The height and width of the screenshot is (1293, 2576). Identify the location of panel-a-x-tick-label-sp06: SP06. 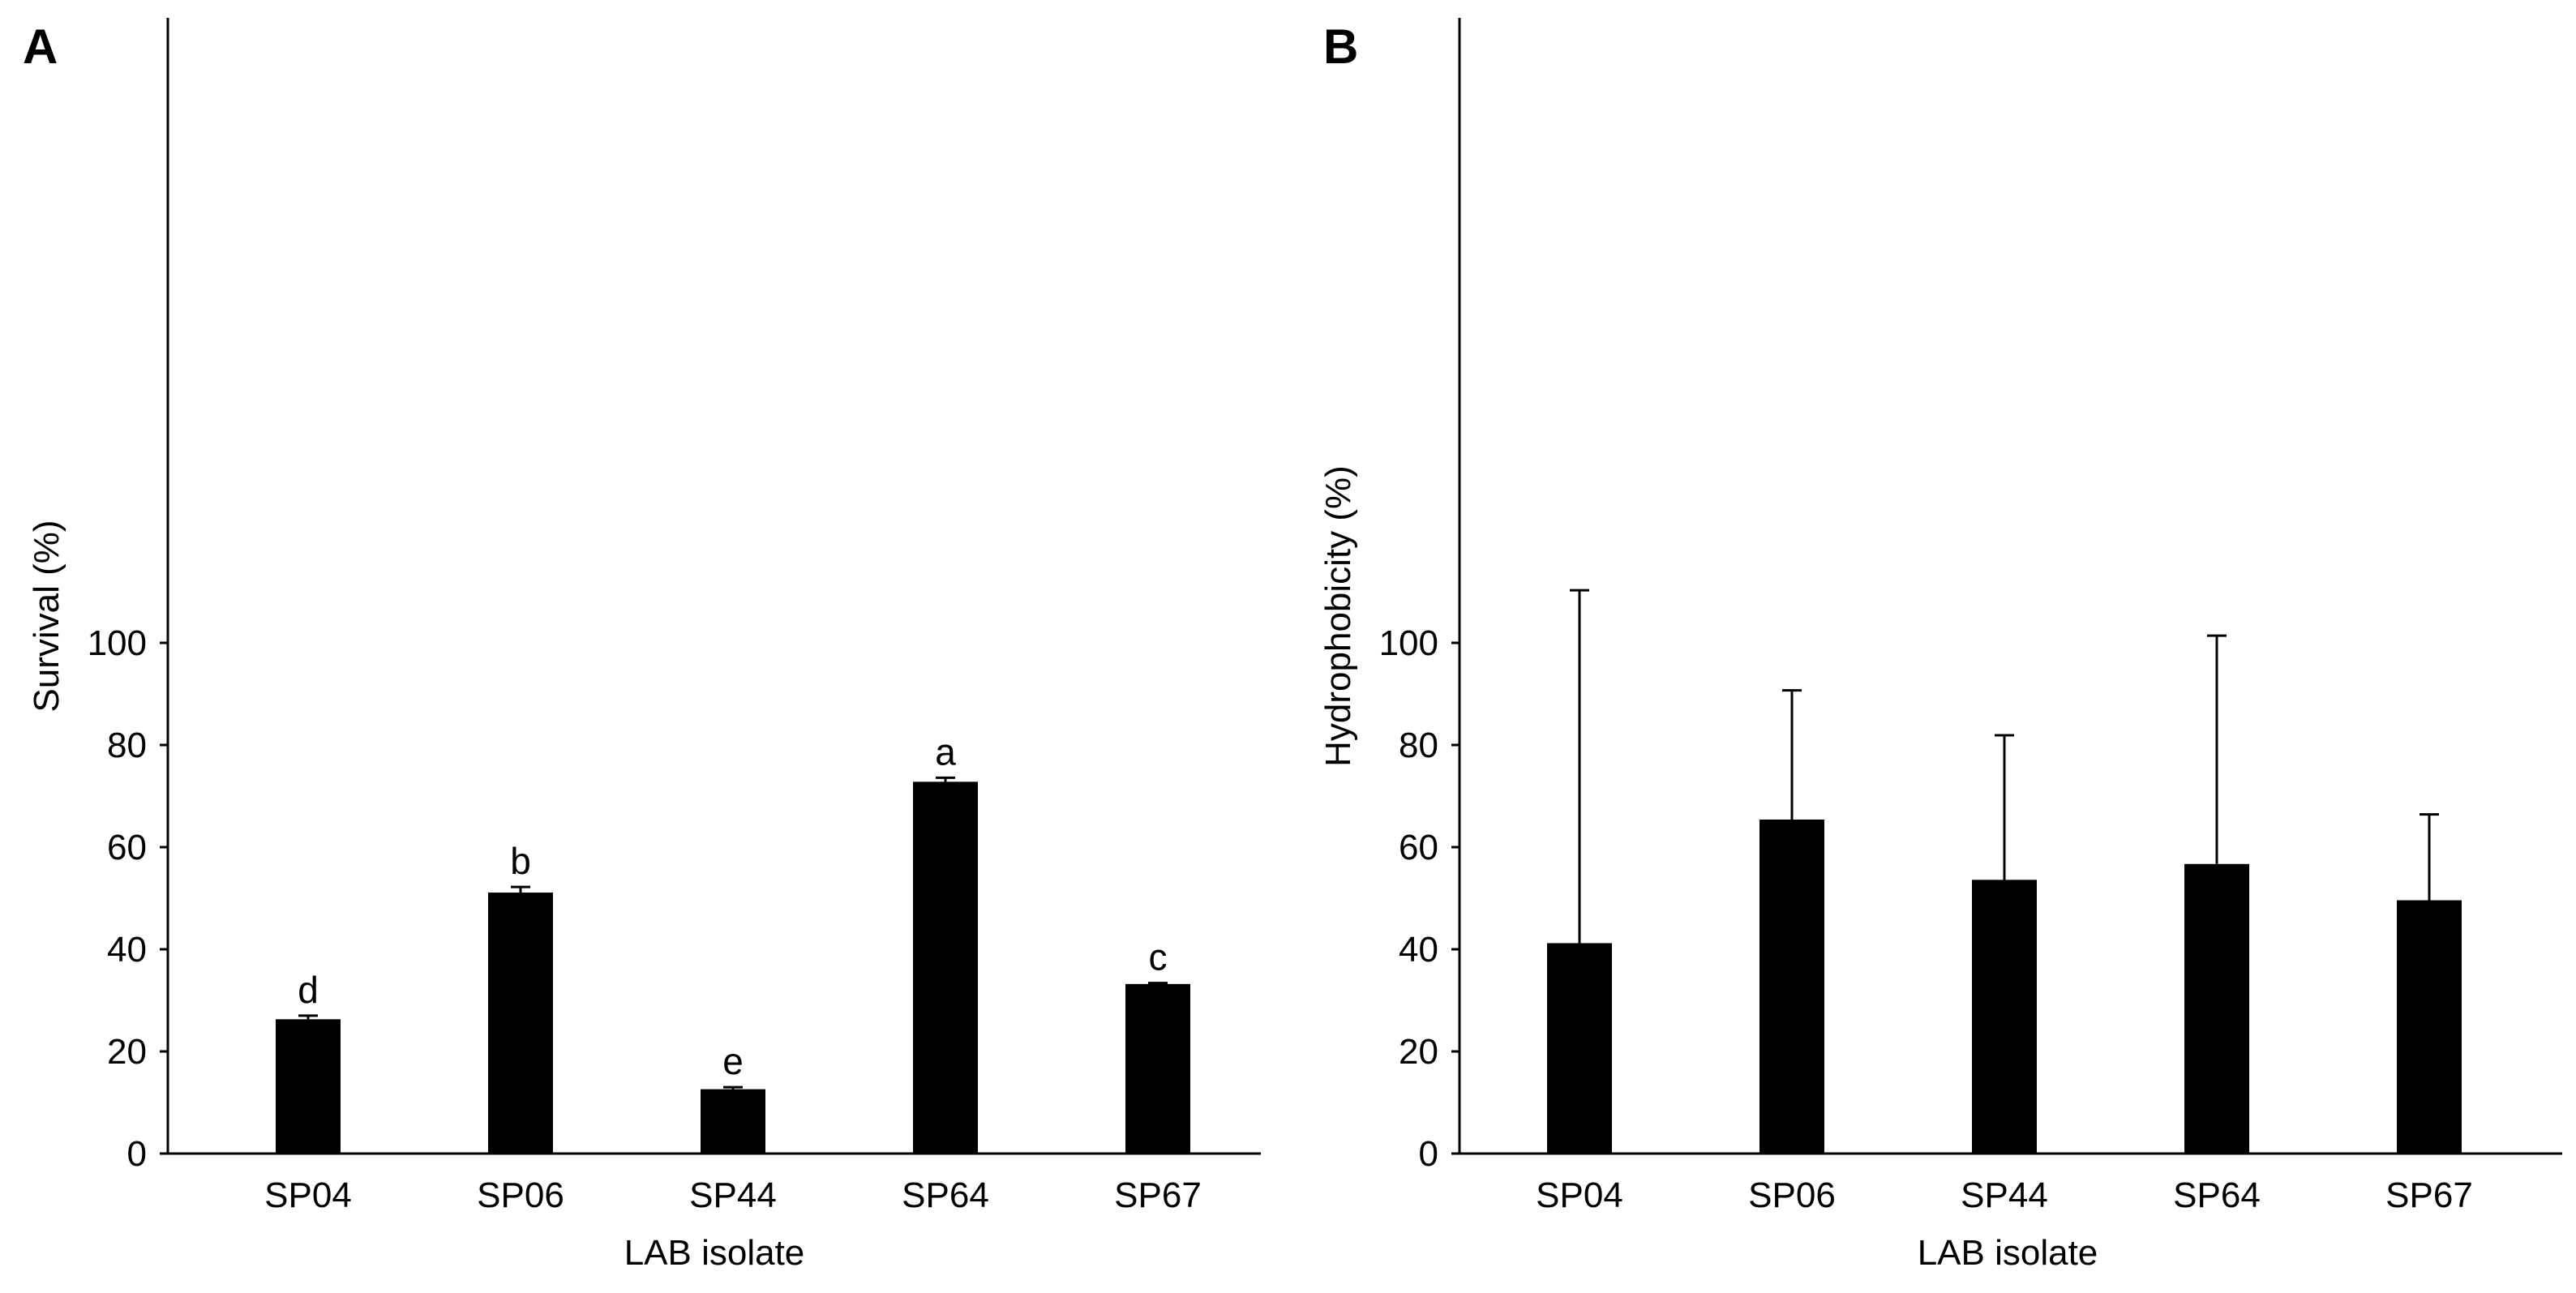
(520, 1195).